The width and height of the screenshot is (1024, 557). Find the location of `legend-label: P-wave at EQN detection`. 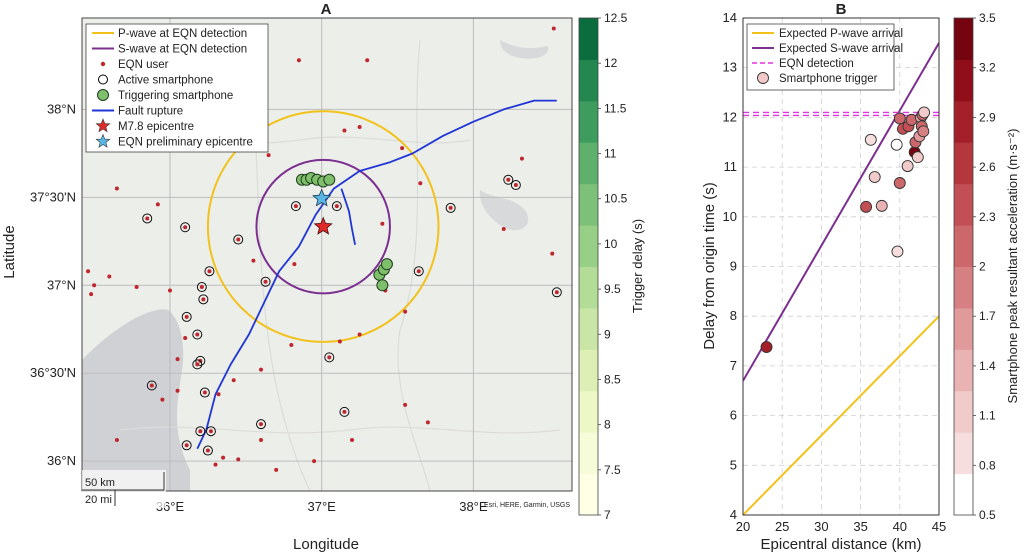

legend-label: P-wave at EQN detection is located at coordinates (182, 34).